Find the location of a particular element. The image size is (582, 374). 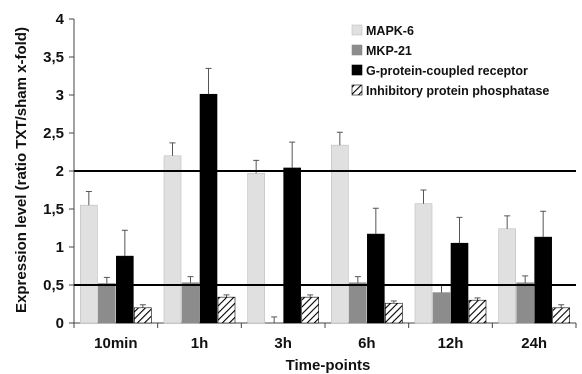

x-tick-labels: 10min 1h 3h 6h 12h 24h is located at coordinates (320, 343).